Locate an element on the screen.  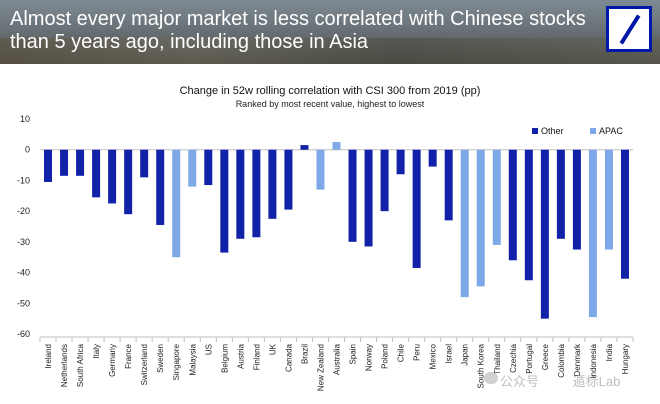
bar-belgium is located at coordinates (224, 201).